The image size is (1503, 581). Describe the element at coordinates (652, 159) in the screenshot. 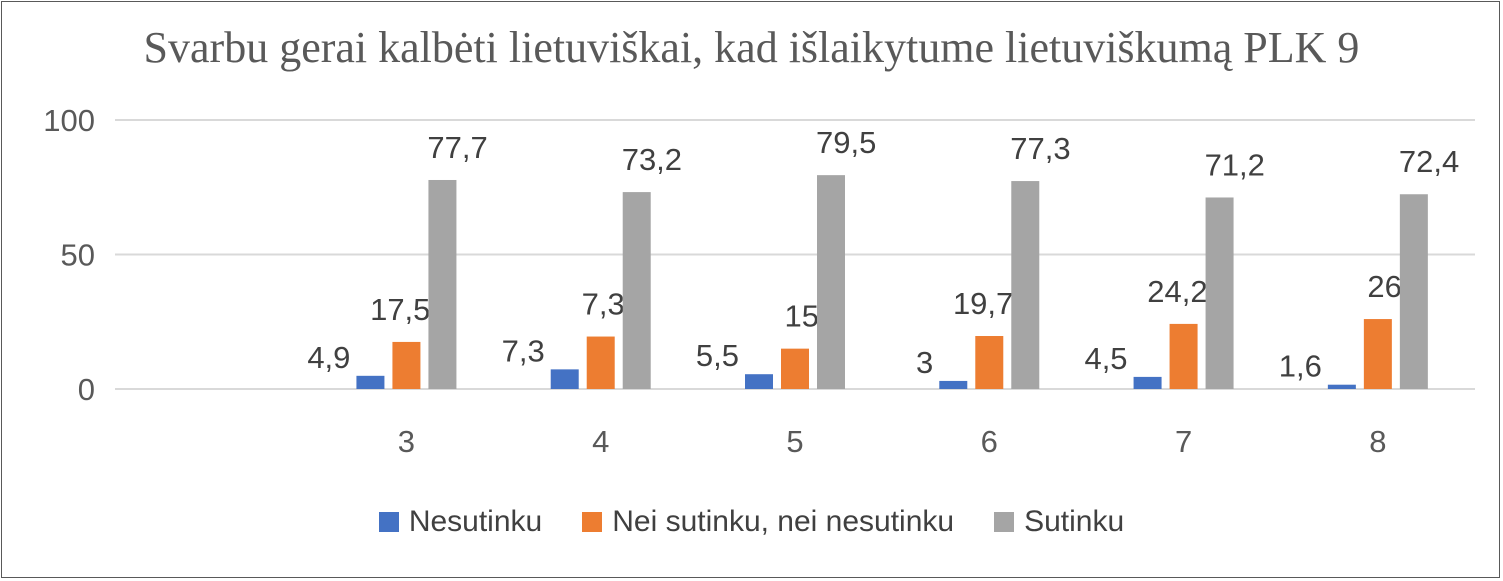

I see `data-label-3-cat-4: 73,2` at that location.